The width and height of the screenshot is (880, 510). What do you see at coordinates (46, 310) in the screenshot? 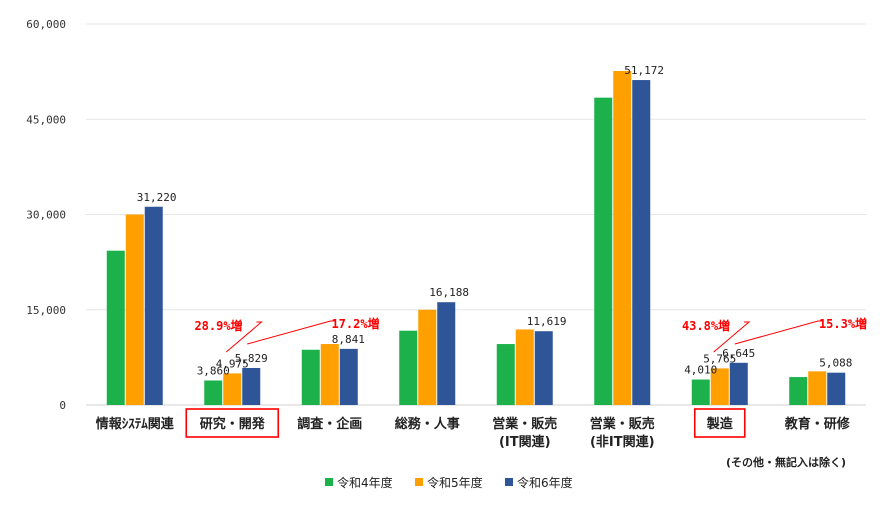
I see `y-tick-label: 15,000` at bounding box center [46, 310].